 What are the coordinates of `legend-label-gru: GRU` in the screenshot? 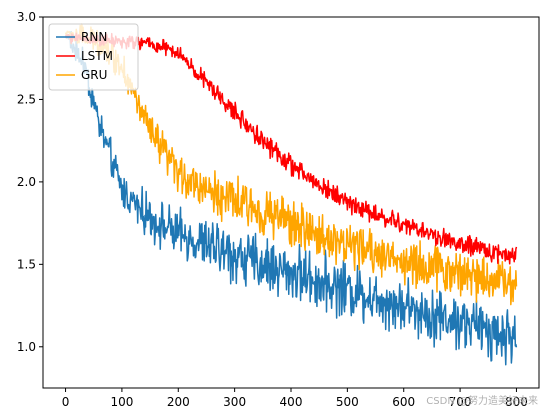 It's located at (94, 75).